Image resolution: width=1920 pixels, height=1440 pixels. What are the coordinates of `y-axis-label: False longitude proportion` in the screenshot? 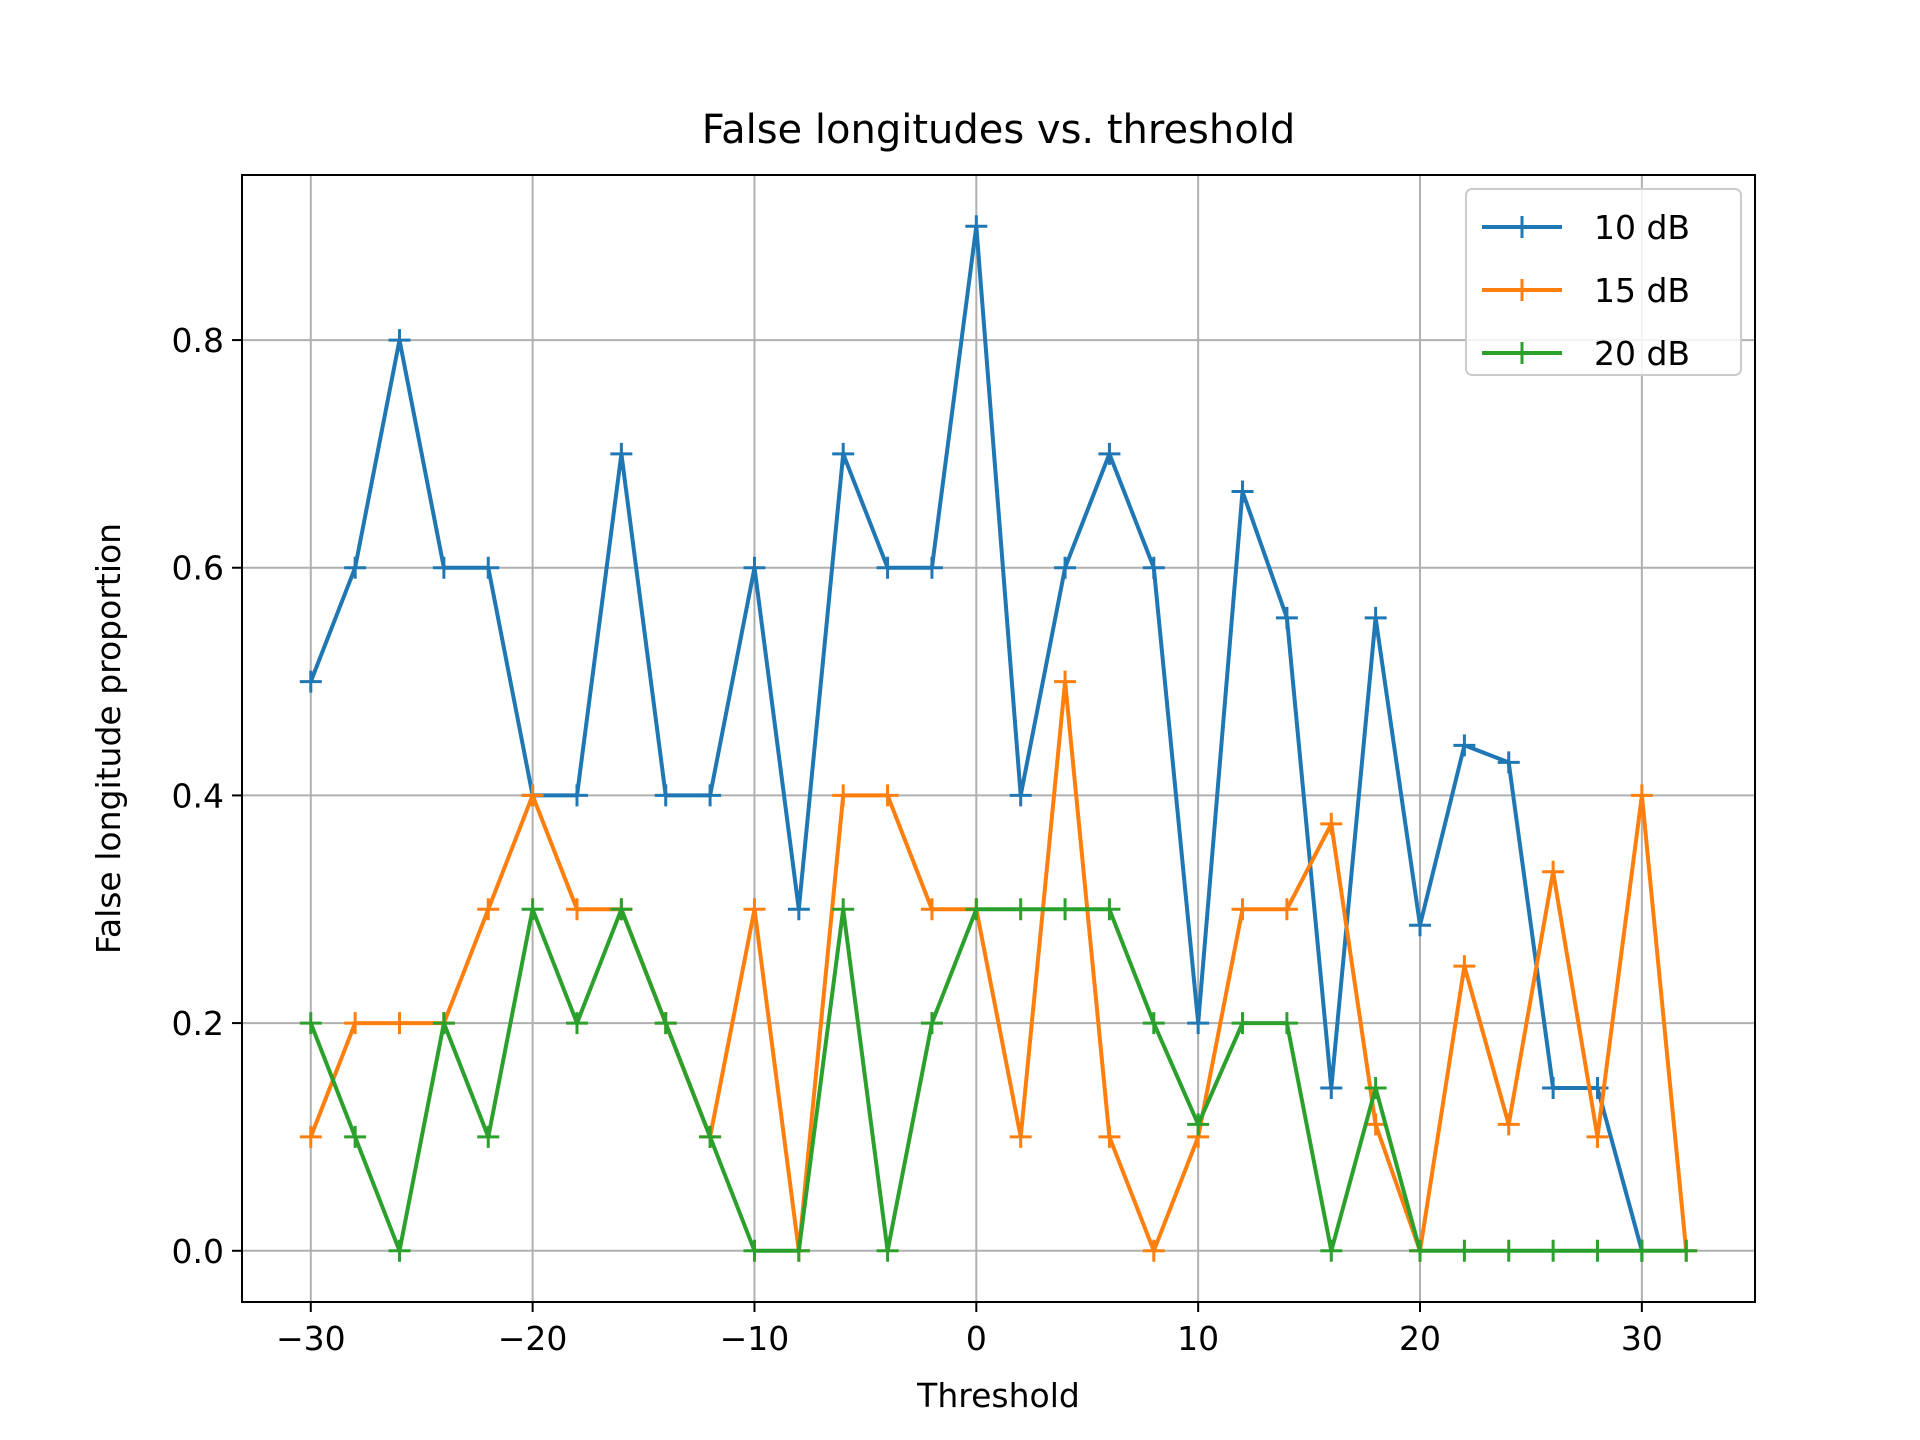 It's located at (108, 738).